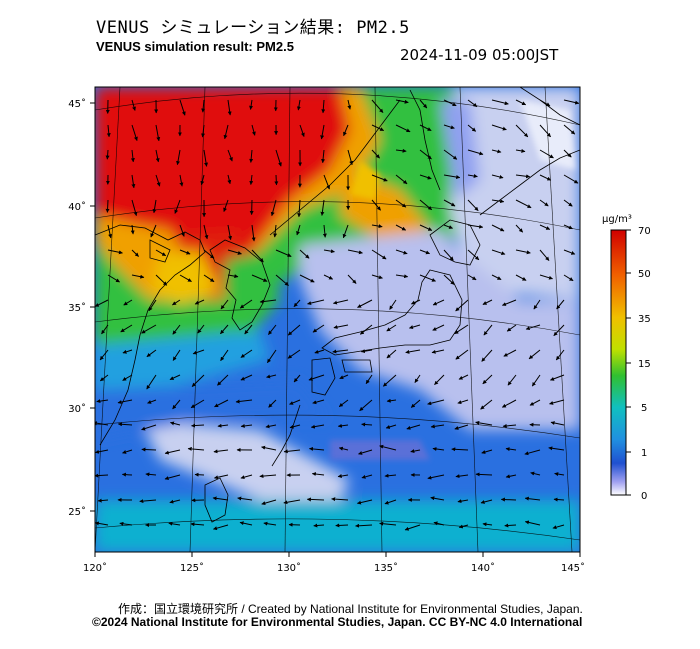  What do you see at coordinates (386, 568) in the screenshot?
I see `lon-tick-135: 135˚` at bounding box center [386, 568].